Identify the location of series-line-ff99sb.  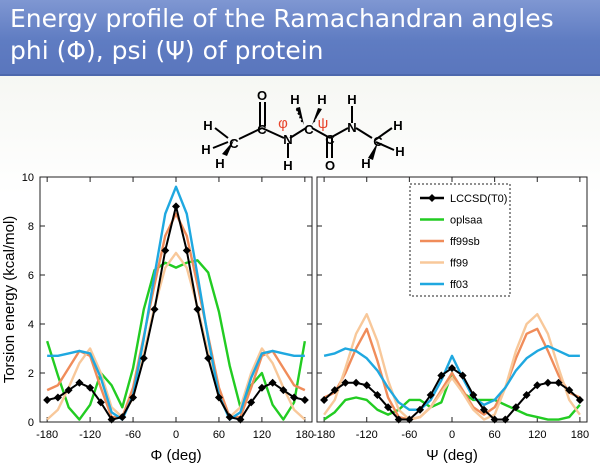
(452, 374).